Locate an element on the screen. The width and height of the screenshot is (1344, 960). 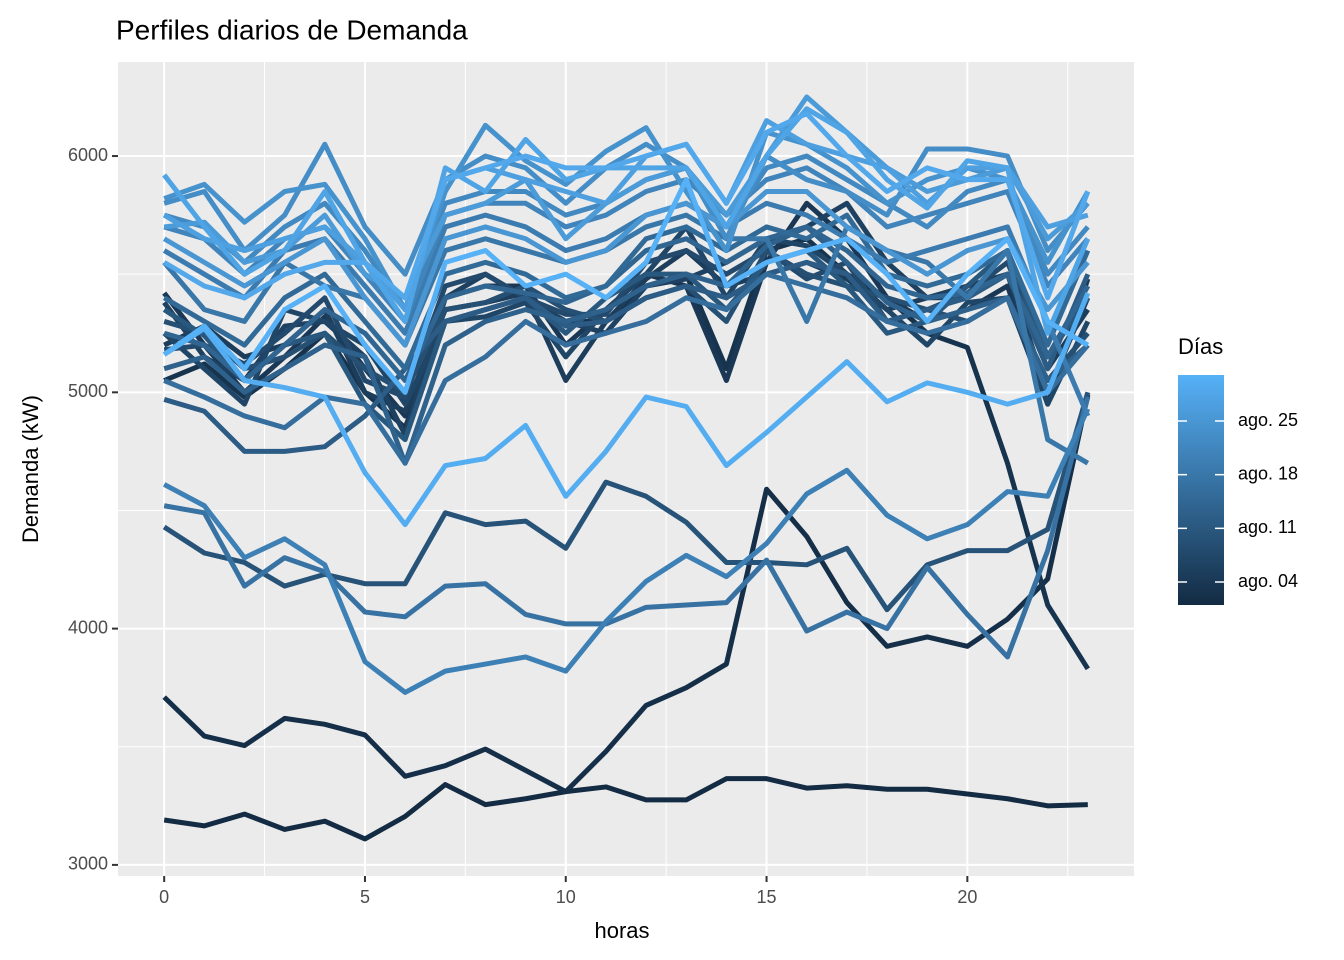
x-tick-label: 10 is located at coordinates (566, 897).